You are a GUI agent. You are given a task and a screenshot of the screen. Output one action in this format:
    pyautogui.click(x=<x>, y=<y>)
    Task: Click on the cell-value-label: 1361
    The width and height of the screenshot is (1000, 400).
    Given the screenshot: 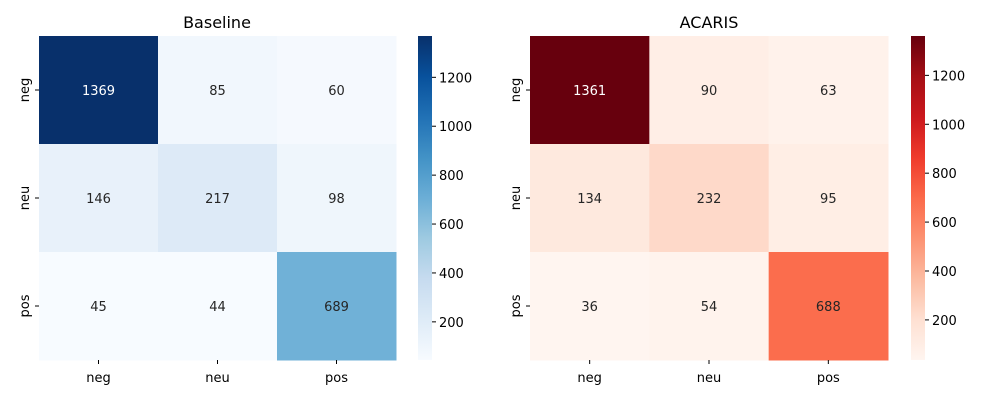 What is the action you would take?
    pyautogui.click(x=589, y=91)
    